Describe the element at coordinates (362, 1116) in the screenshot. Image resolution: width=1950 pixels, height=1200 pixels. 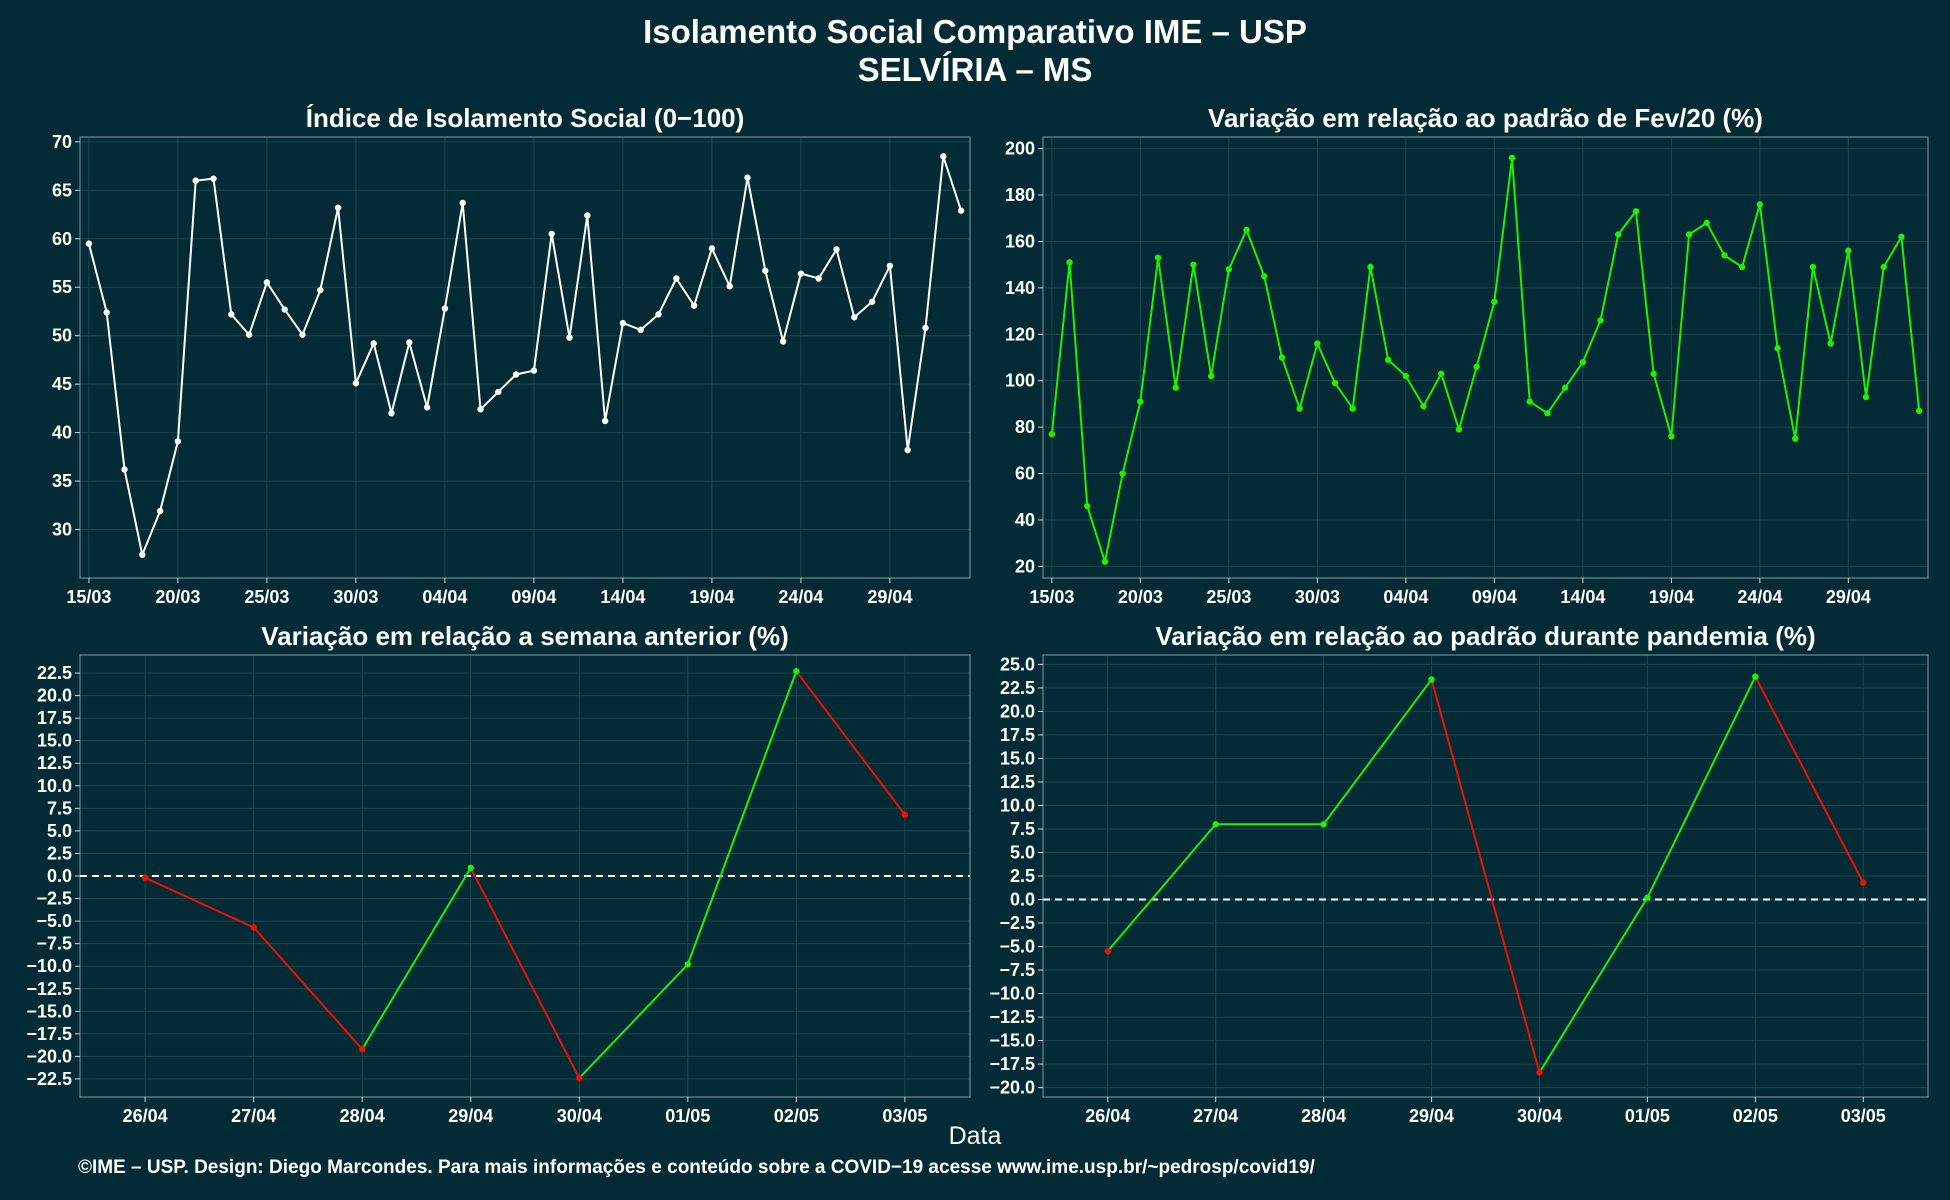
I see `x-tick-label: 28/04` at that location.